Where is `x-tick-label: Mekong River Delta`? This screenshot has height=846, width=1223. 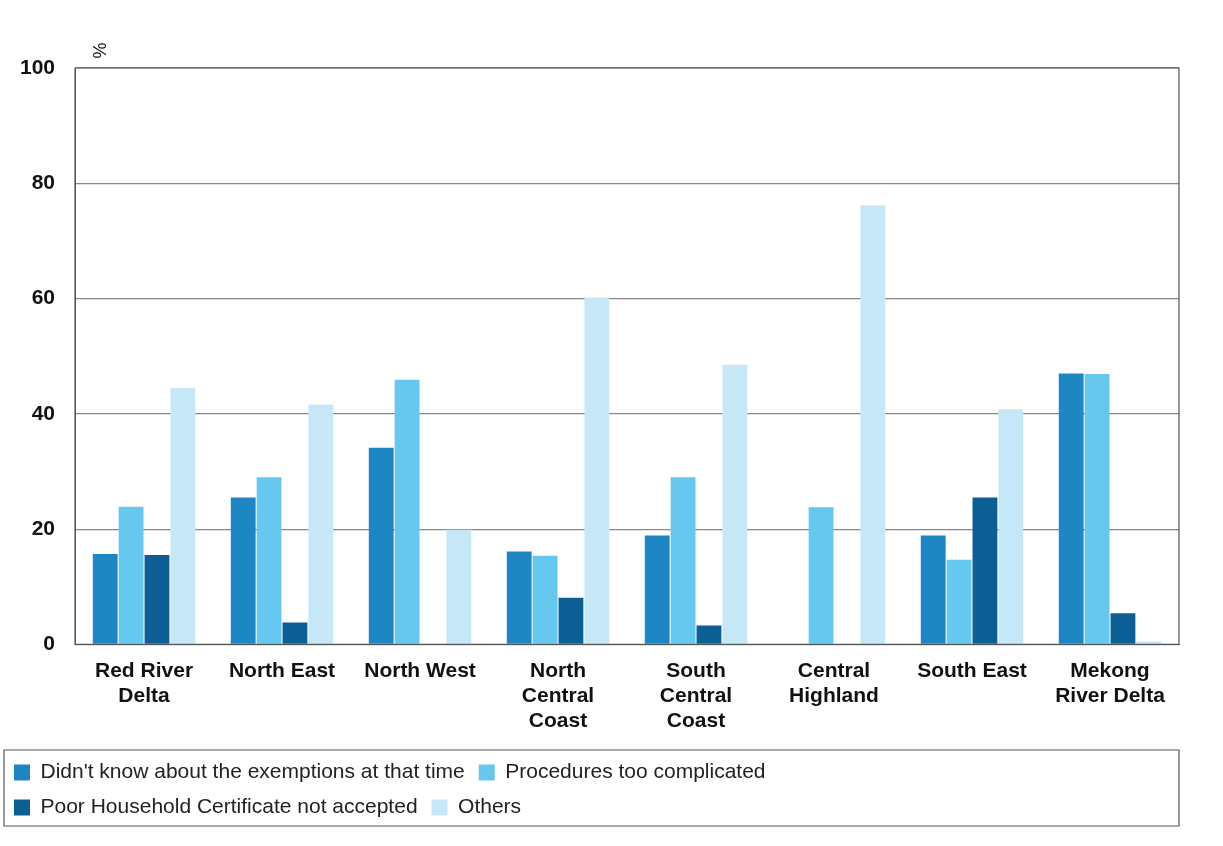 x-tick-label: Mekong River Delta is located at coordinates (1110, 681).